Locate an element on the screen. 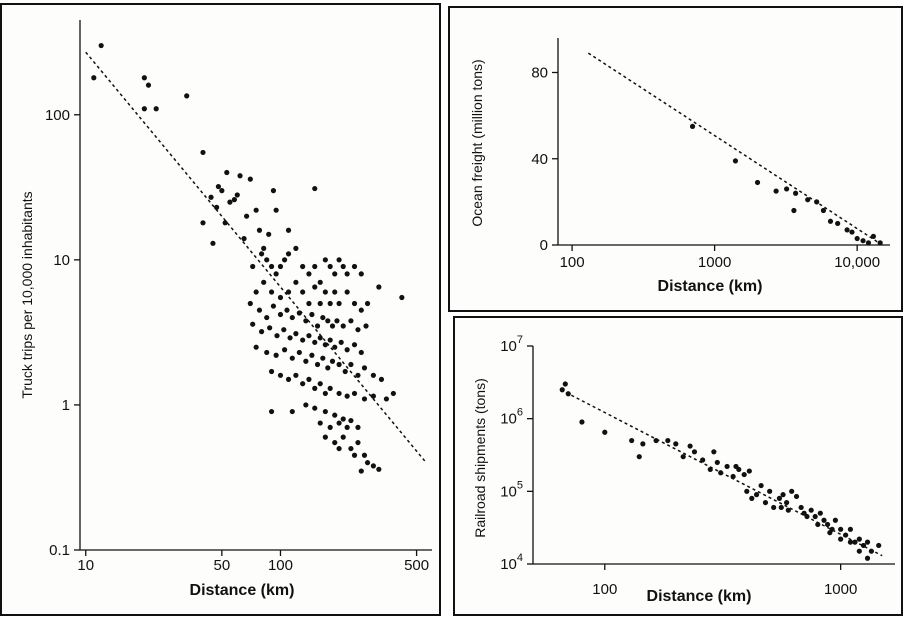  truck-x-tick-label: 50 is located at coordinates (222, 565).